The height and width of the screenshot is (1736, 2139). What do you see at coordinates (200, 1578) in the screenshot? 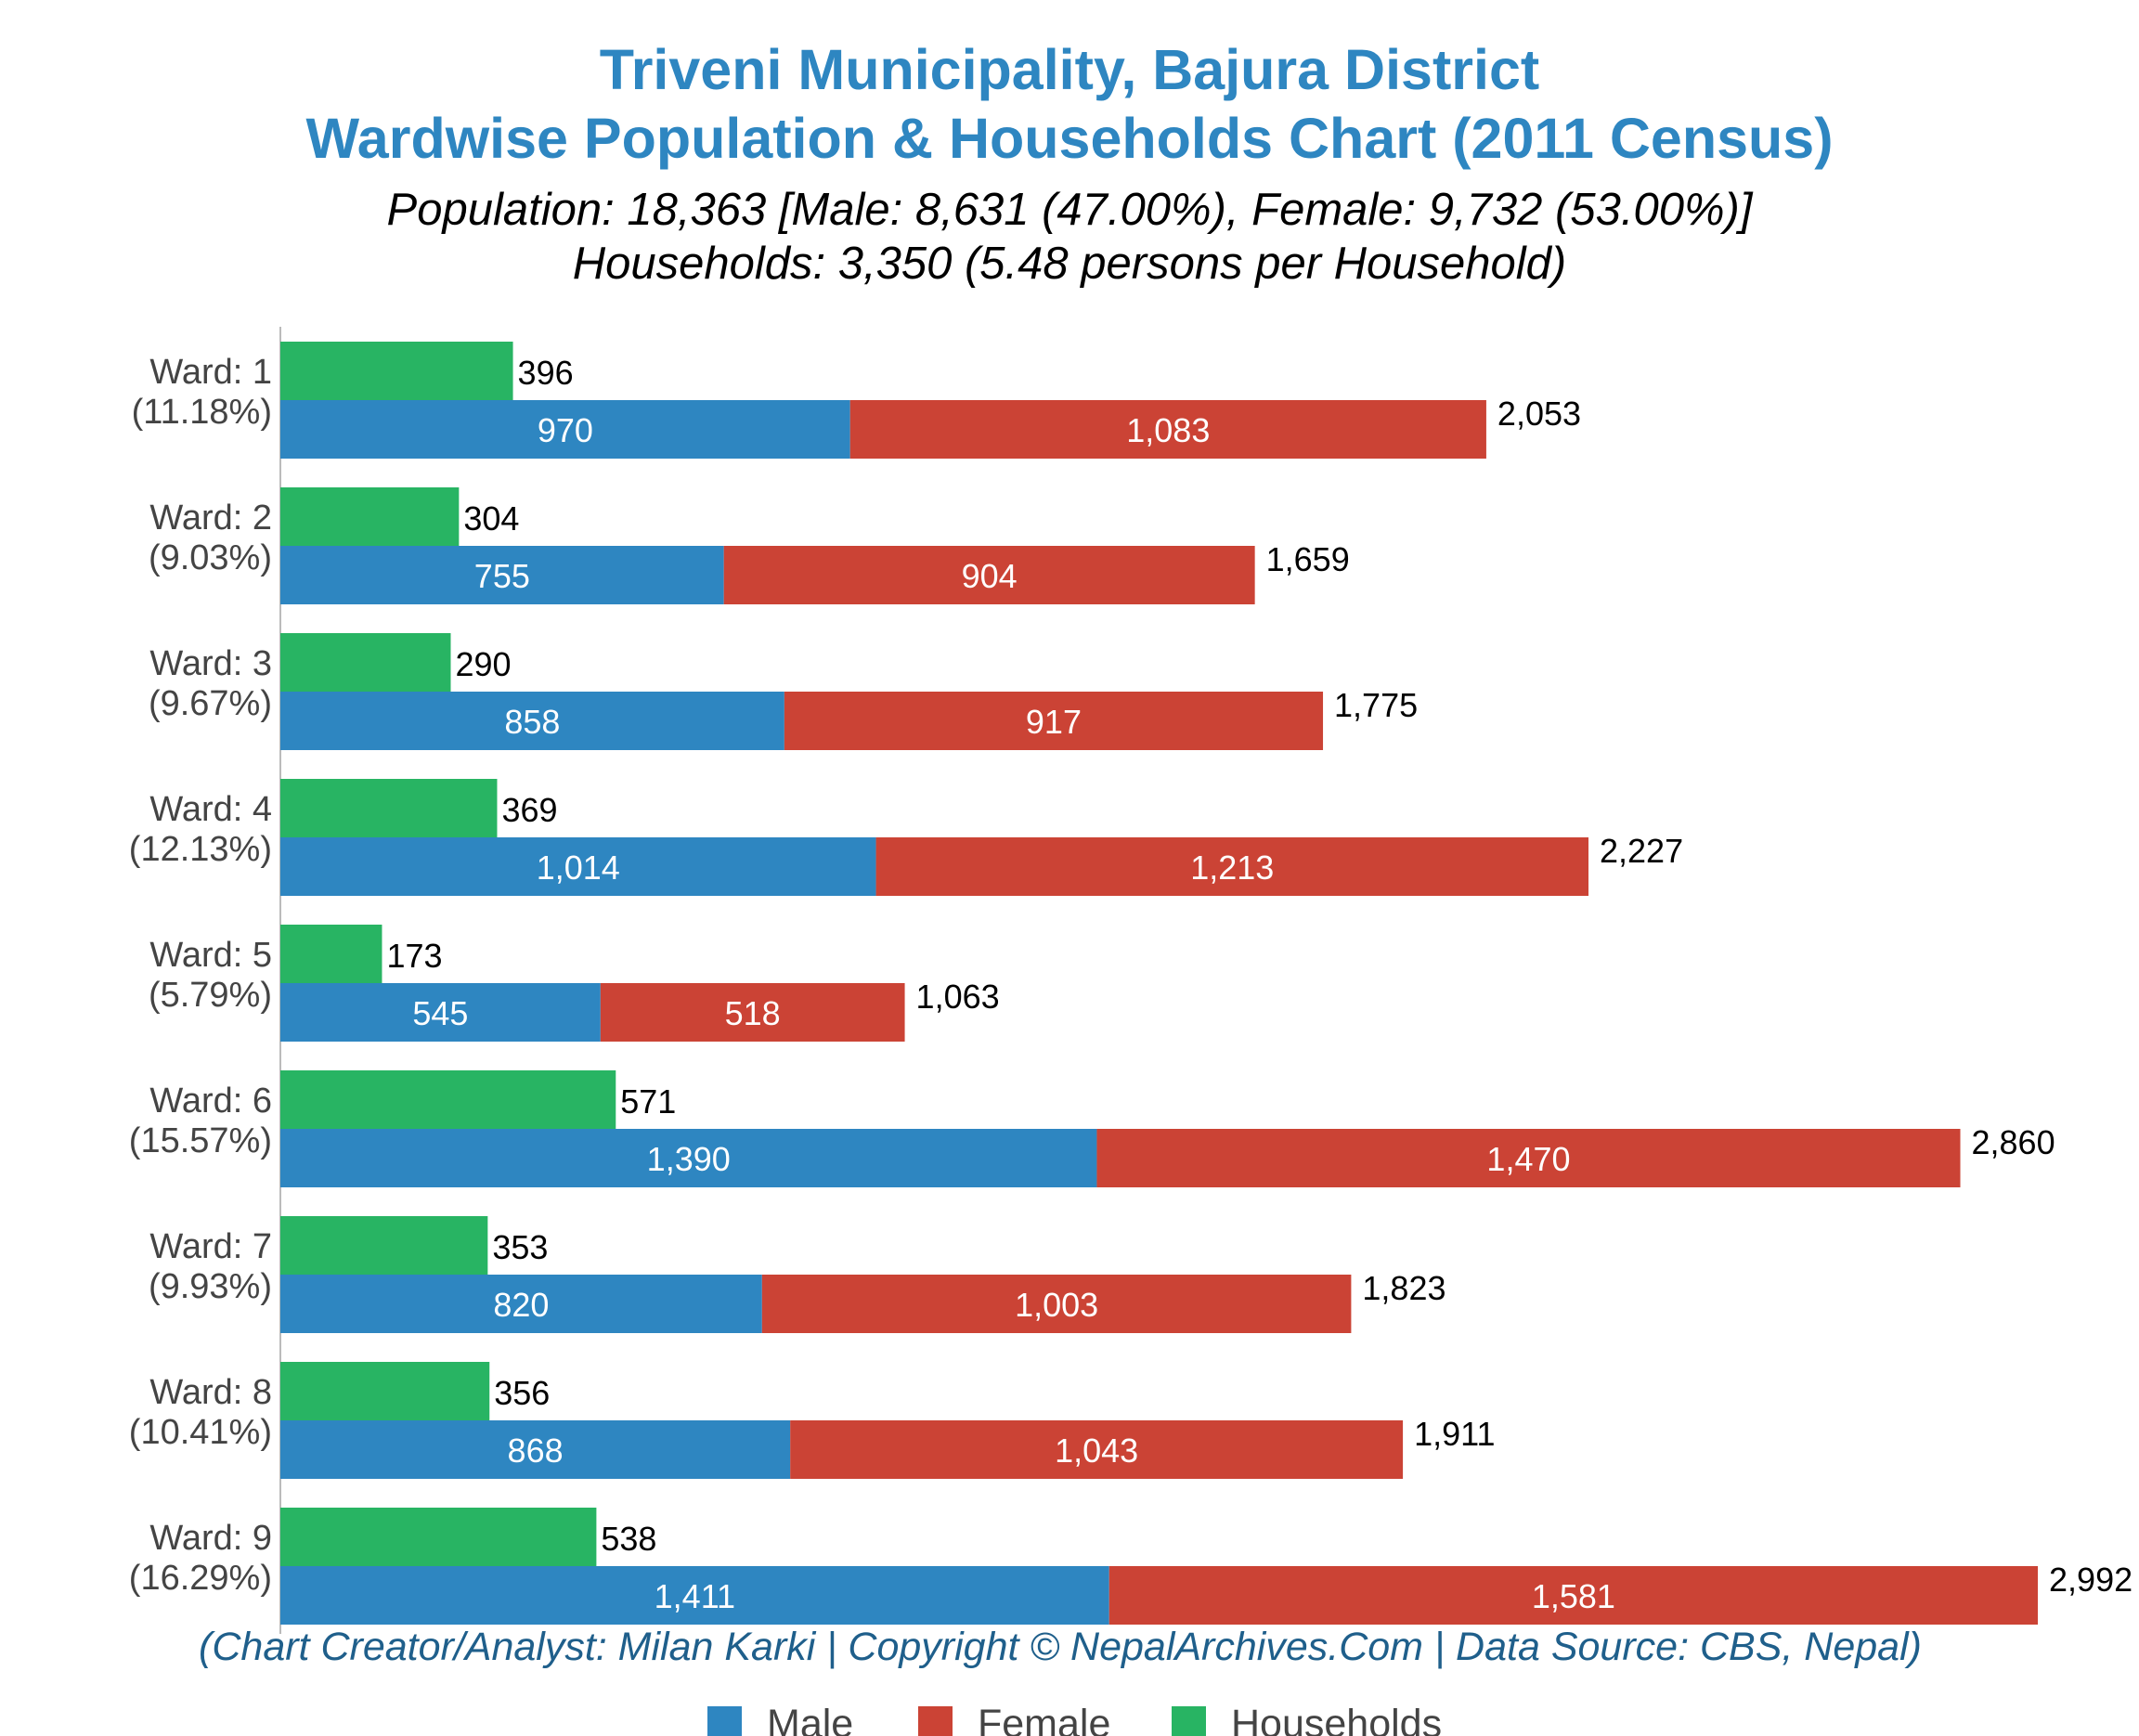
I see `ward-share-label-9: (16.29%)` at bounding box center [200, 1578].